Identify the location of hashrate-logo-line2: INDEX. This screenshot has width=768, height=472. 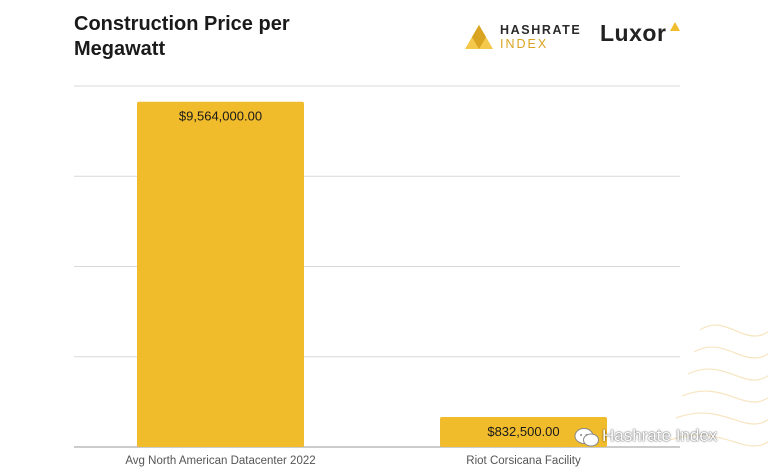
(524, 44).